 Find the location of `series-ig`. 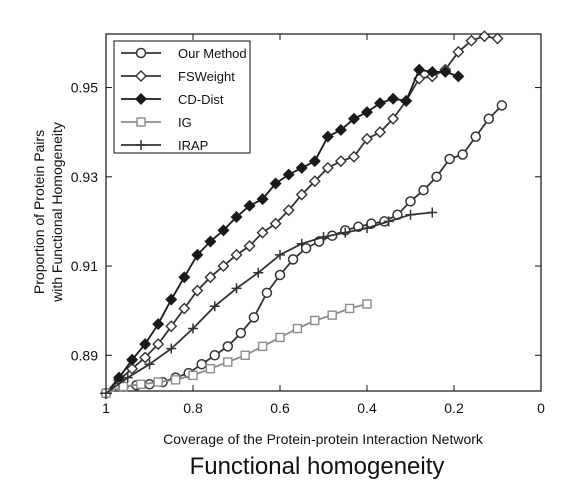

series-ig is located at coordinates (236, 348).